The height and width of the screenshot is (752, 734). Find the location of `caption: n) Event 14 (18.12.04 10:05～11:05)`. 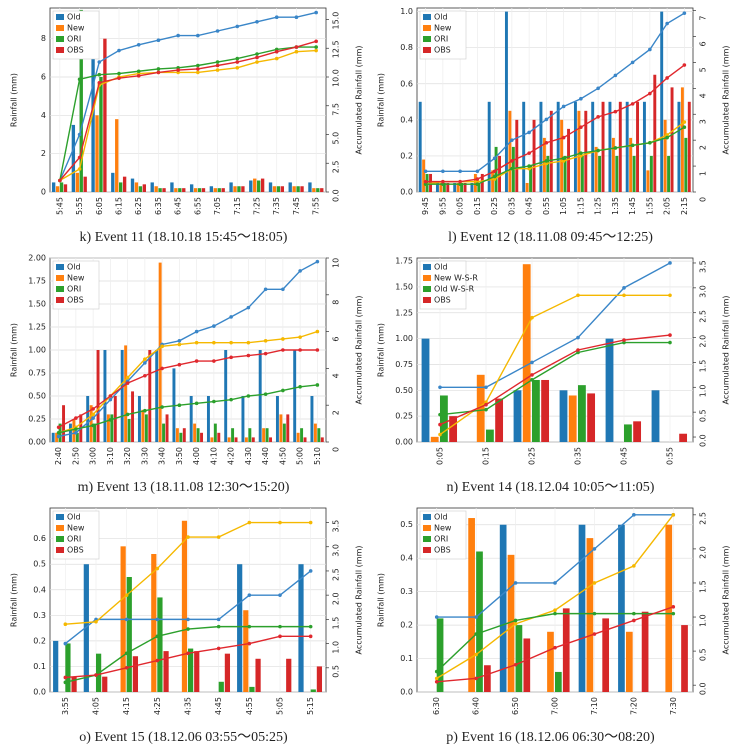

caption: n) Event 14 (18.12.04 10:05～11:05) is located at coordinates (551, 487).